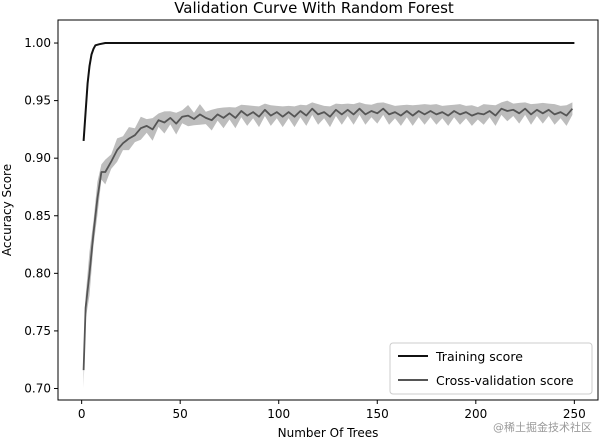 This screenshot has width=600, height=438. Describe the element at coordinates (377, 414) in the screenshot. I see `x-tick-label: 150` at that location.